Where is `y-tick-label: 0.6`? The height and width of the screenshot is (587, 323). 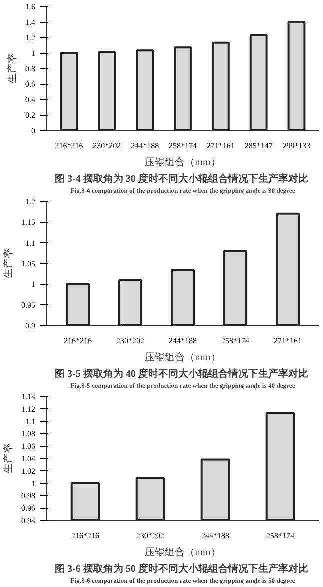
y-tick-label: 0.6 is located at coordinates (31, 84).